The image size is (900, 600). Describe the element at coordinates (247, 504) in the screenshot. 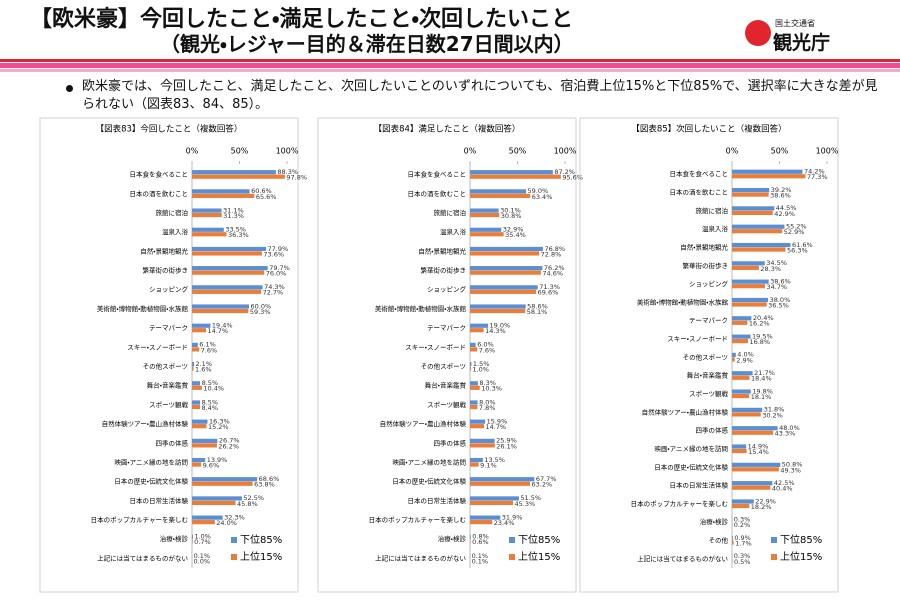

I see `value-label: 45.8%` at that location.